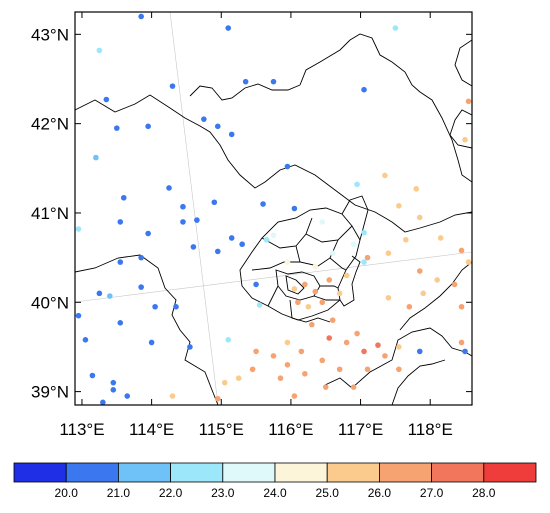 This screenshot has height=513, width=550. Describe the element at coordinates (151, 429) in the screenshot. I see `lon-tick-label: 114°E` at that location.